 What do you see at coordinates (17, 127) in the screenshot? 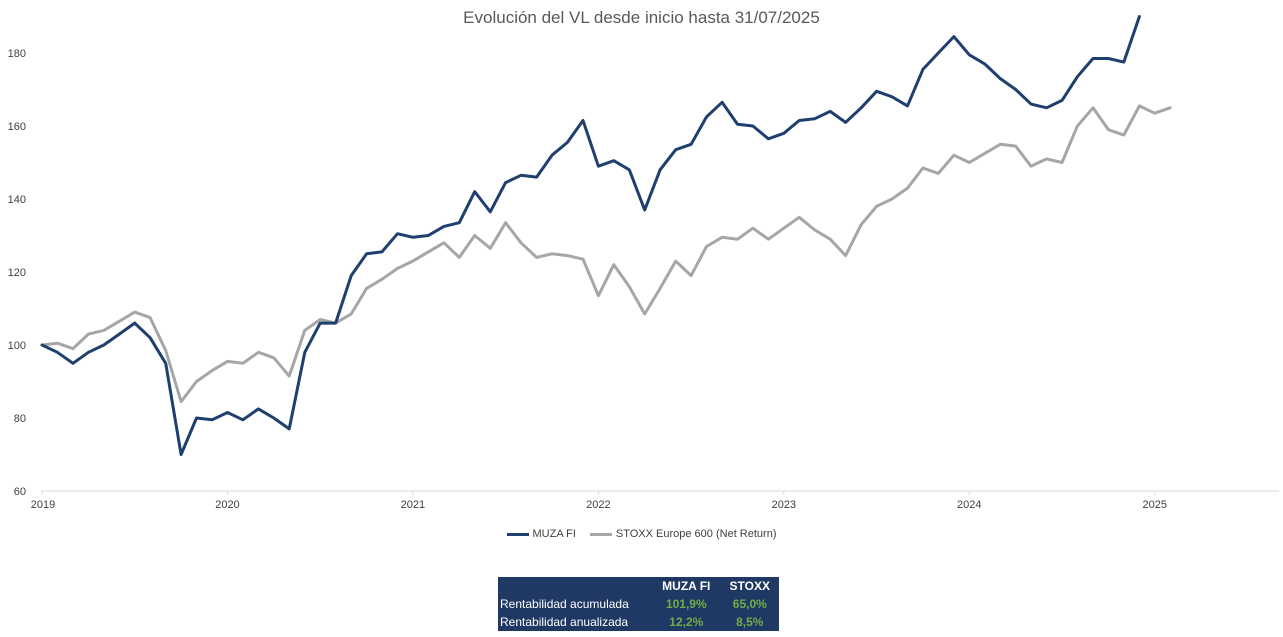
I see `y-tick-label: 160` at bounding box center [17, 127].